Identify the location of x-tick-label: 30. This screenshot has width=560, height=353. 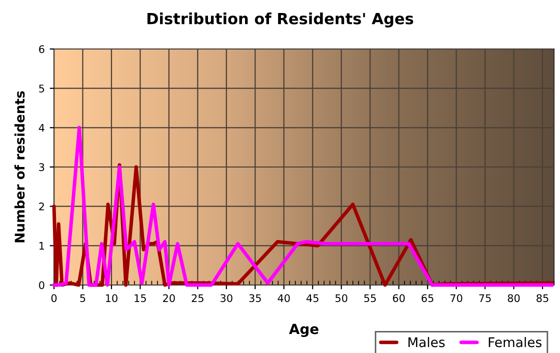
(226, 298).